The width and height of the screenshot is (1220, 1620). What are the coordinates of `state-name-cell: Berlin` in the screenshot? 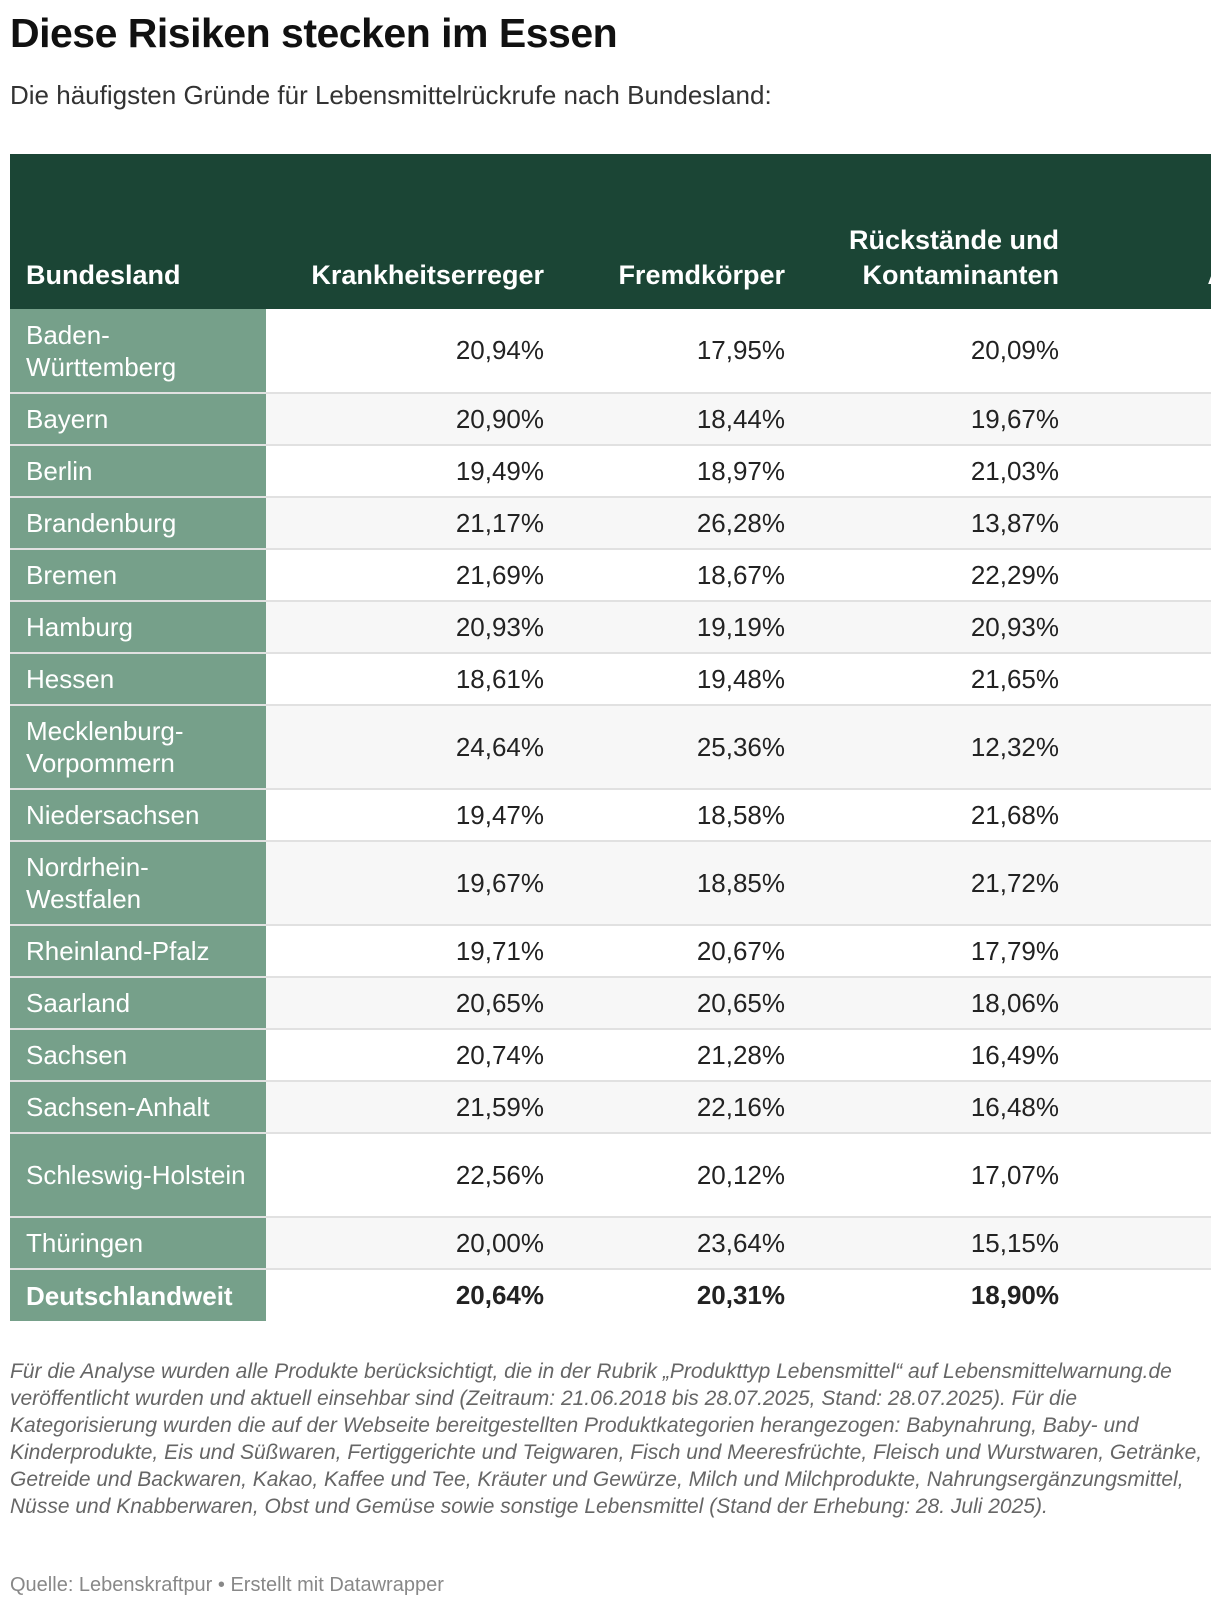 It's located at (138, 471).